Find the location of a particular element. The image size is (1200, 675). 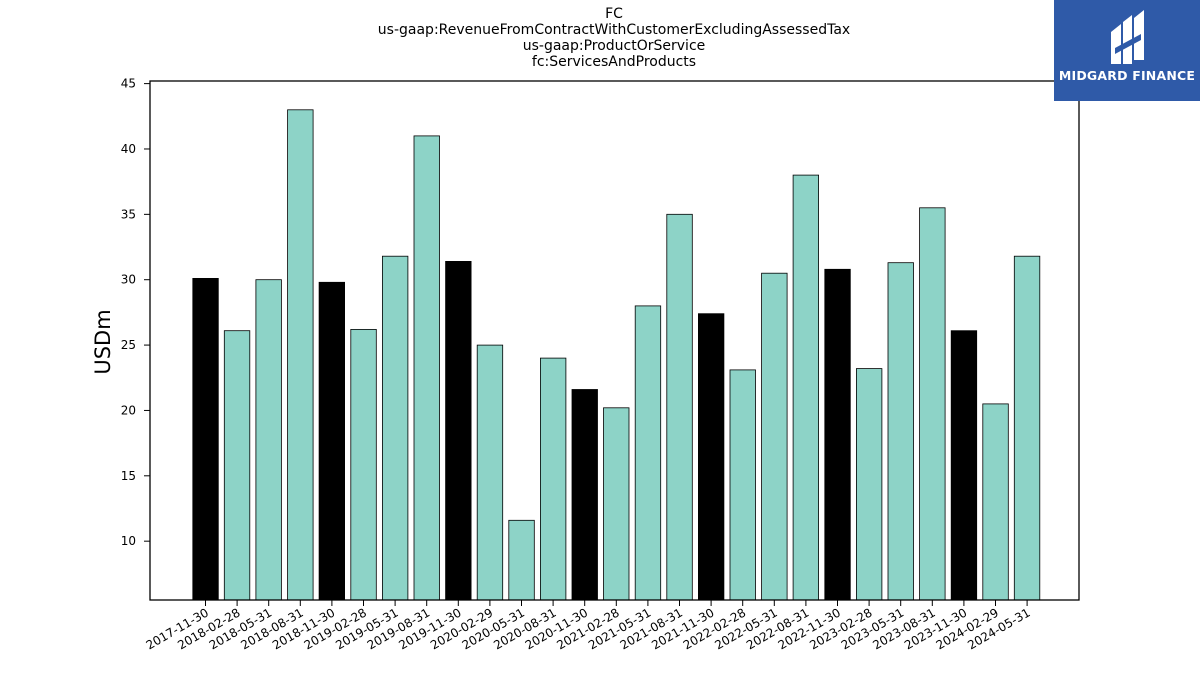

y-tick-label: 30 is located at coordinates (128, 280).